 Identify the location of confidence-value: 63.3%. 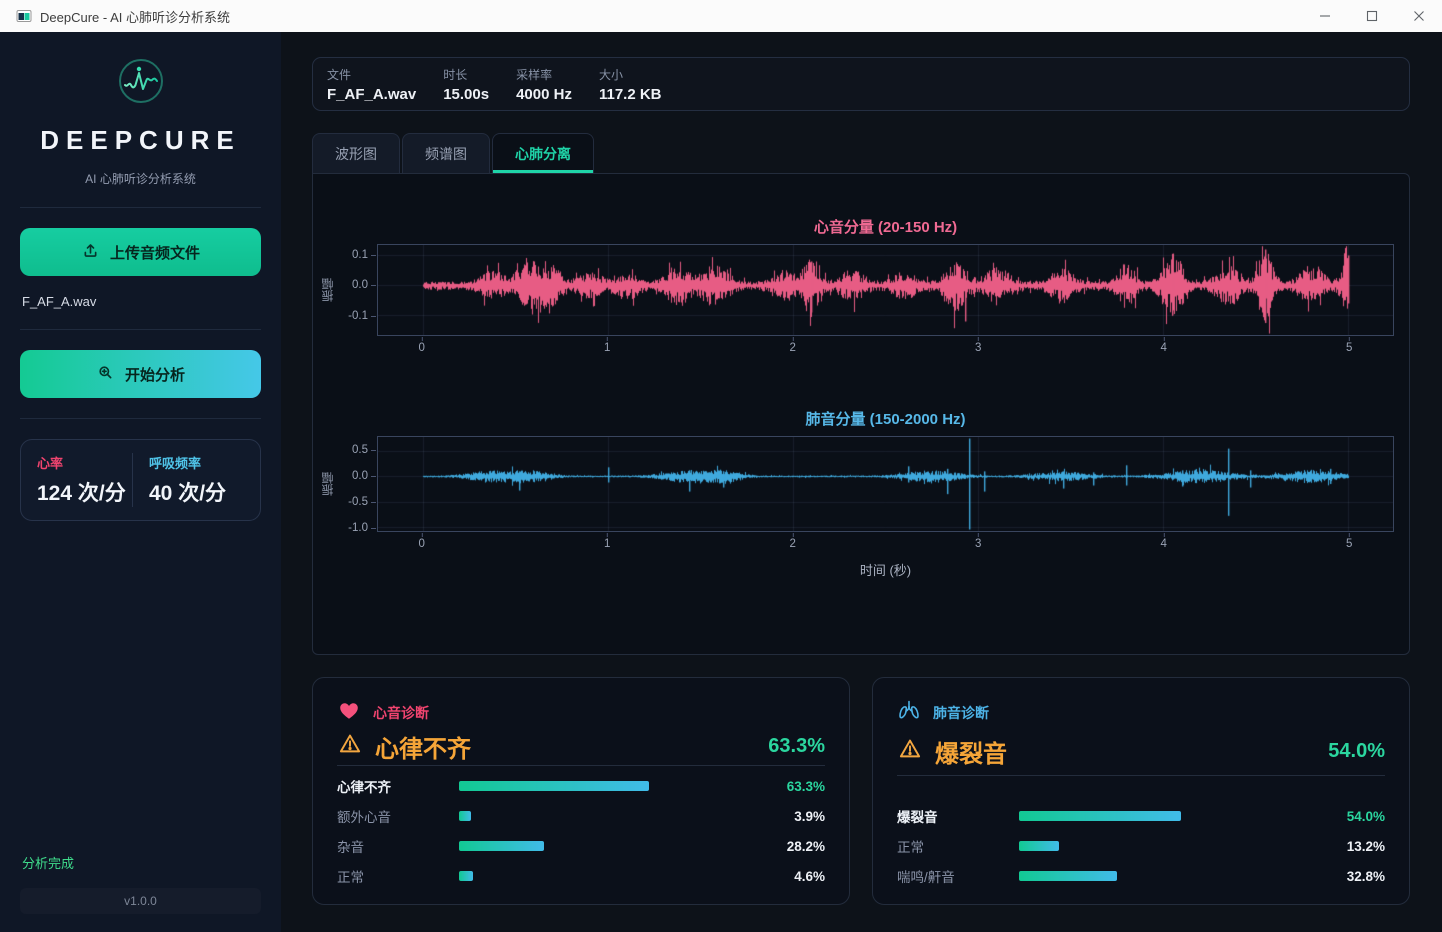
(796, 745).